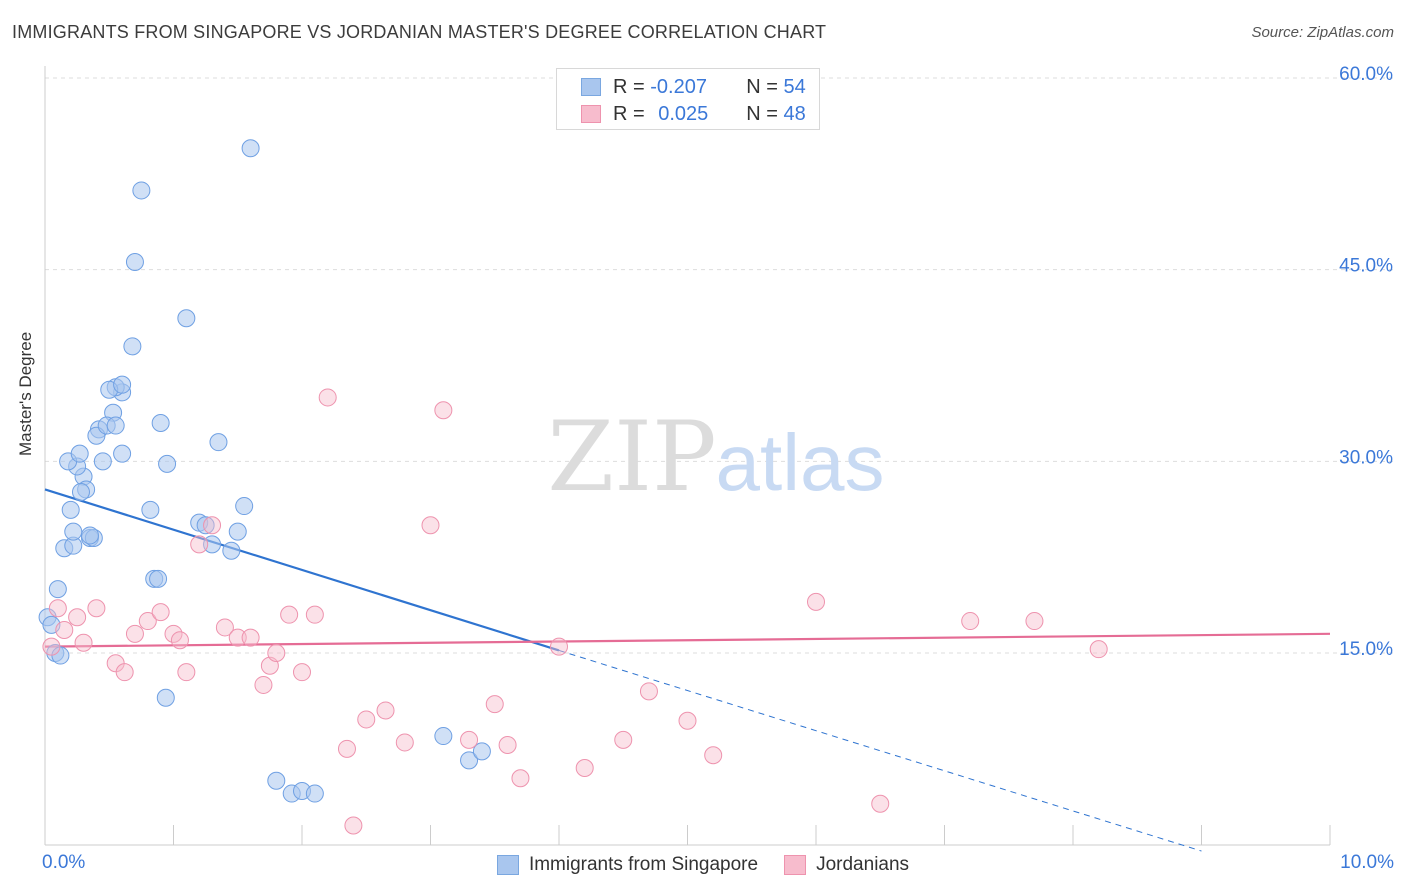 Image resolution: width=1406 pixels, height=892 pixels. I want to click on n-value: 48, so click(794, 113).